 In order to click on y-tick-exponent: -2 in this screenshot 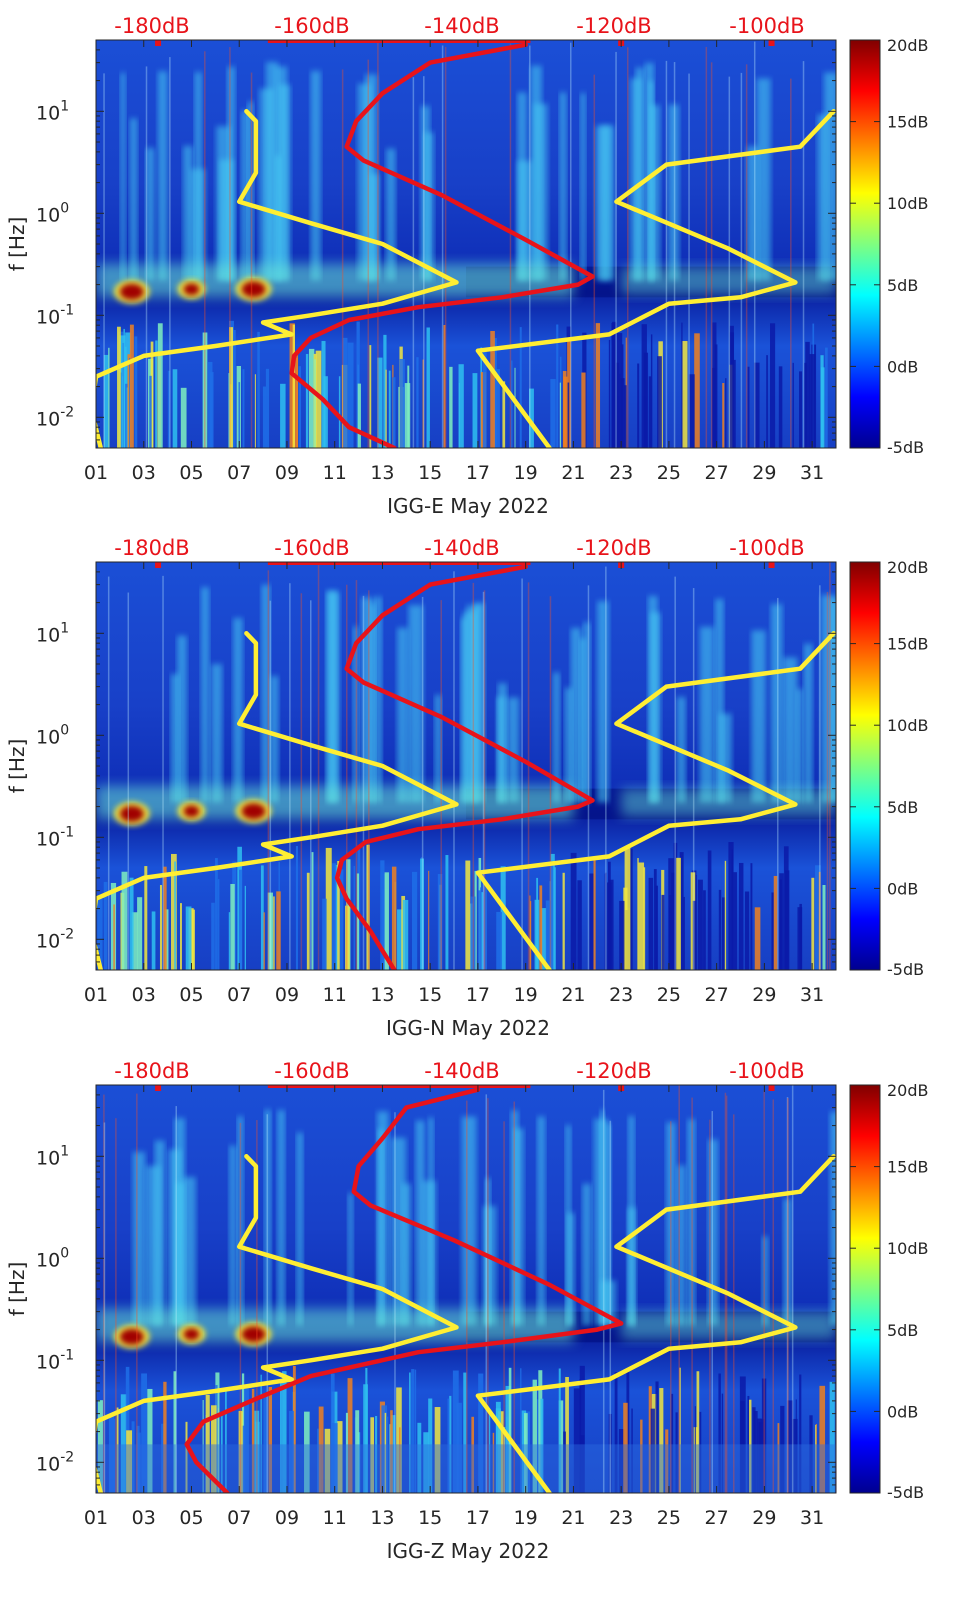, I will do `click(67, 1457)`.